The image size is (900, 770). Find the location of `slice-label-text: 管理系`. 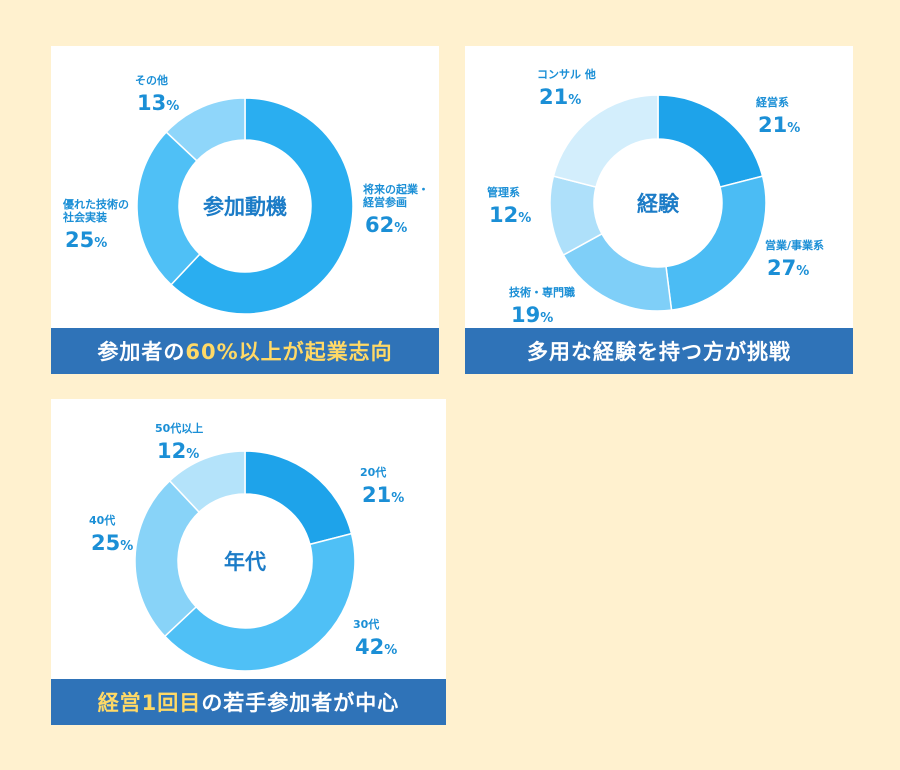

slice-label-text: 管理系 is located at coordinates (503, 192).